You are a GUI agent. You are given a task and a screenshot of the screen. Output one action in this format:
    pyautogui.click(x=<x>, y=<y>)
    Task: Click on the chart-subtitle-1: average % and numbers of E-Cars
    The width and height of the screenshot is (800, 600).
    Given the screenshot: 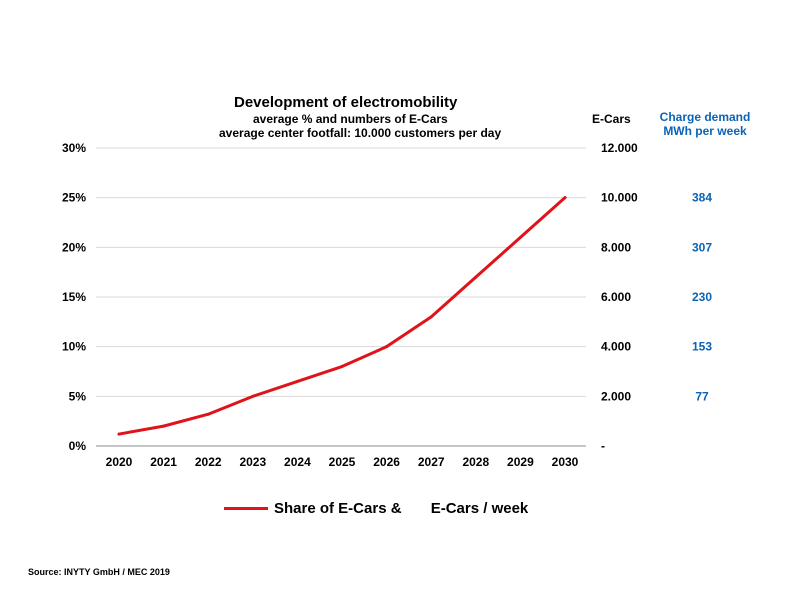 What is the action you would take?
    pyautogui.click(x=350, y=119)
    